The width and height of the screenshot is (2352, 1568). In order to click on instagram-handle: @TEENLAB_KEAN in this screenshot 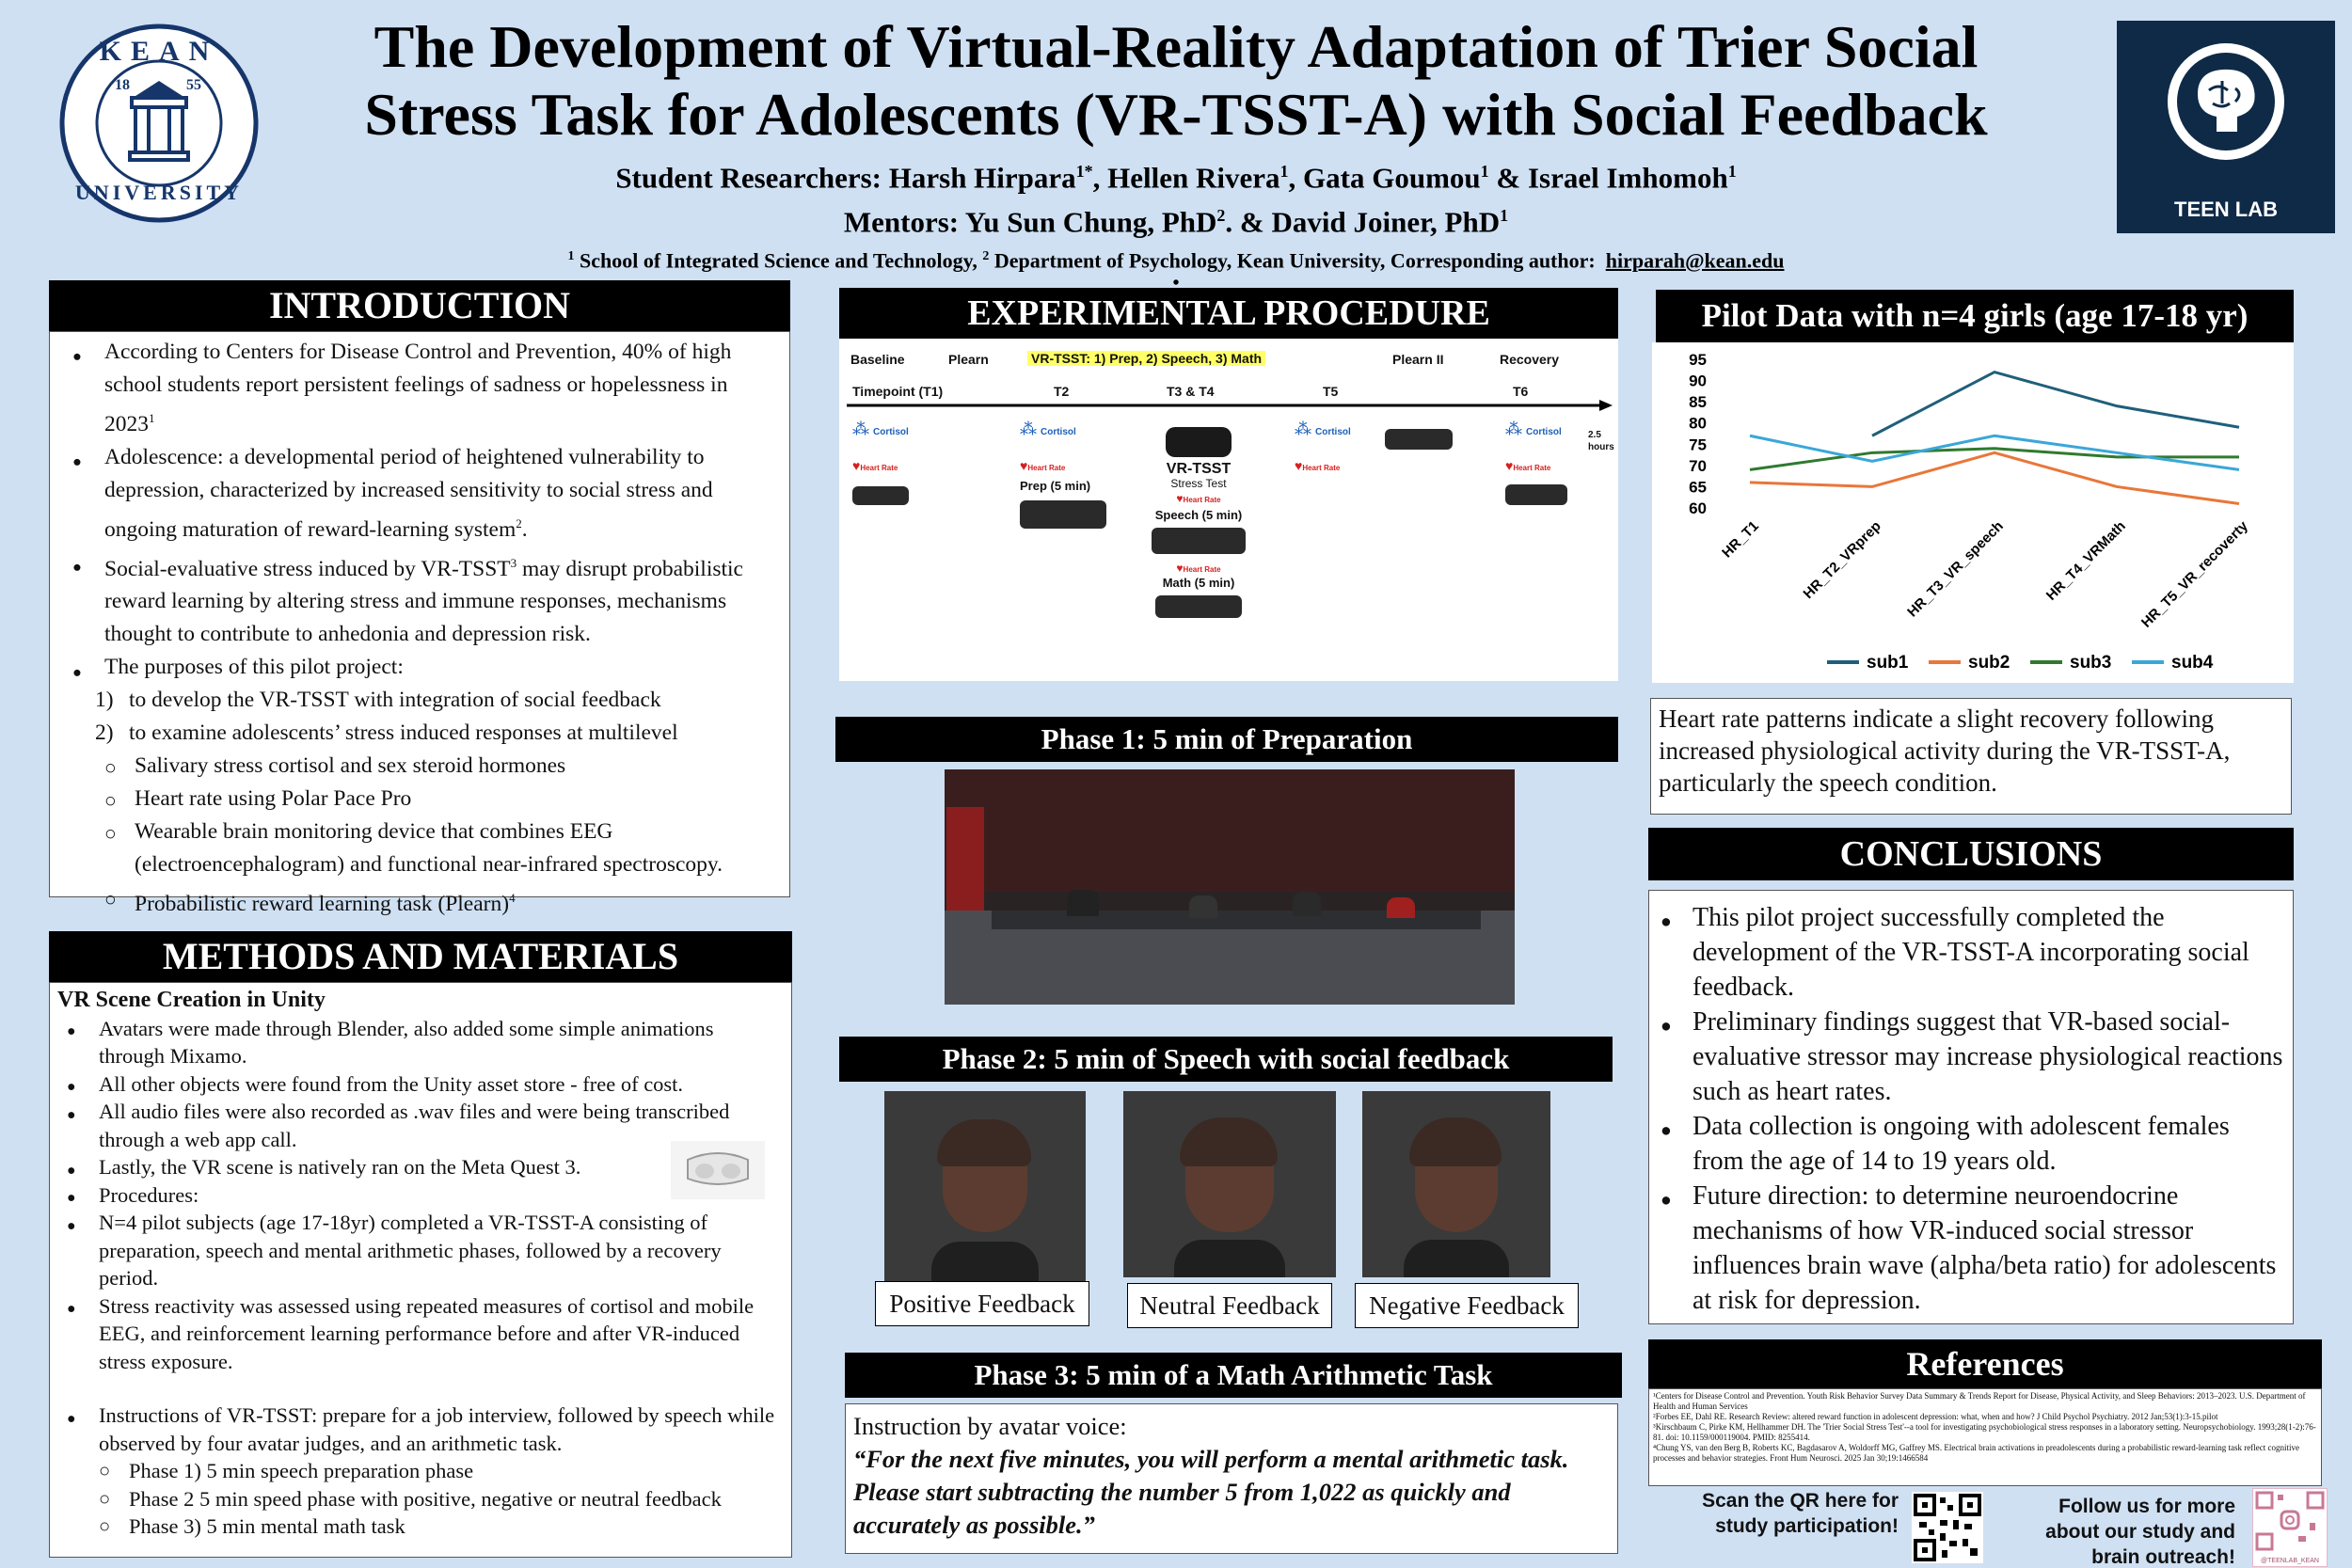, I will do `click(2290, 1561)`.